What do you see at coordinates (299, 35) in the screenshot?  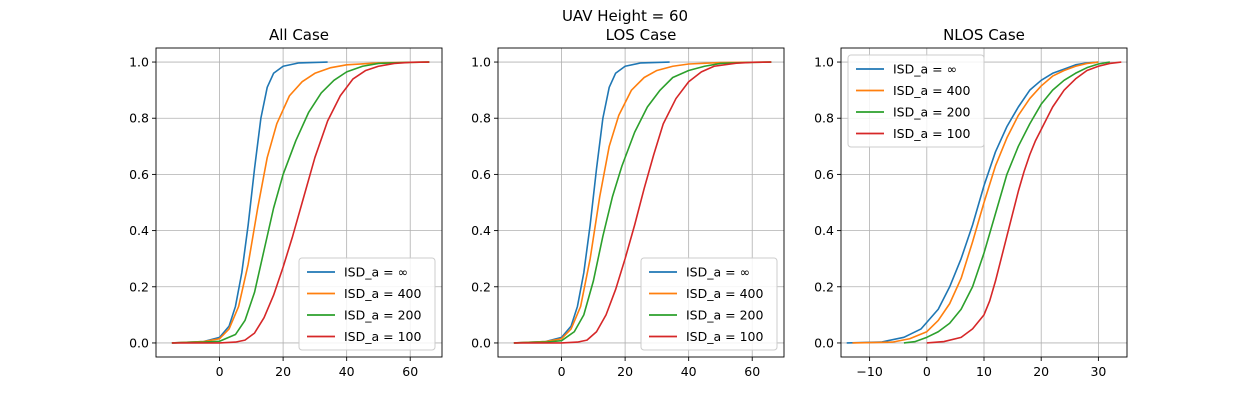 I see `subplot-title: All Case` at bounding box center [299, 35].